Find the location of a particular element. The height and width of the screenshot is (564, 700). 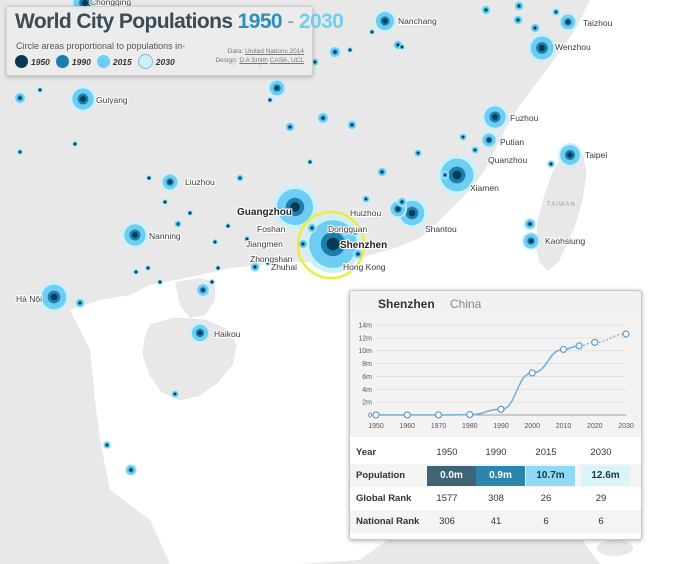

city-label: Putian is located at coordinates (512, 142).